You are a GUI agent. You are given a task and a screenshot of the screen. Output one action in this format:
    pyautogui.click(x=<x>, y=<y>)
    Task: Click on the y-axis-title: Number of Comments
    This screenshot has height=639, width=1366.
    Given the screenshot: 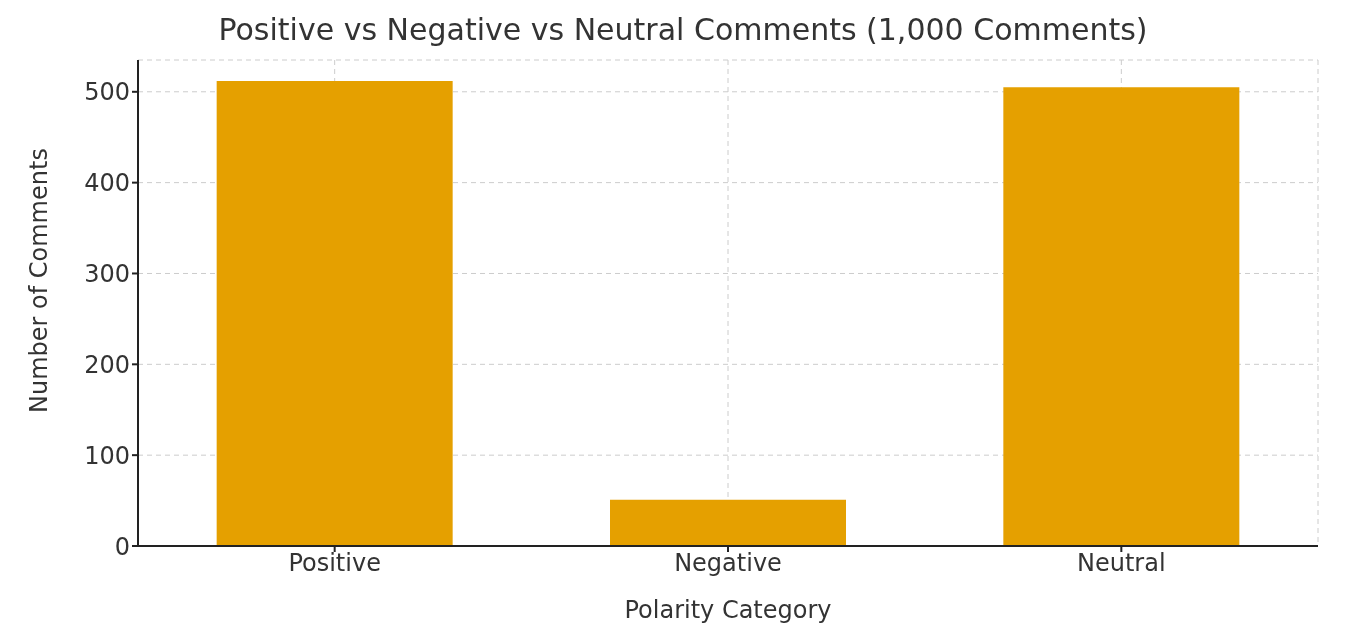 What is the action you would take?
    pyautogui.click(x=38, y=280)
    